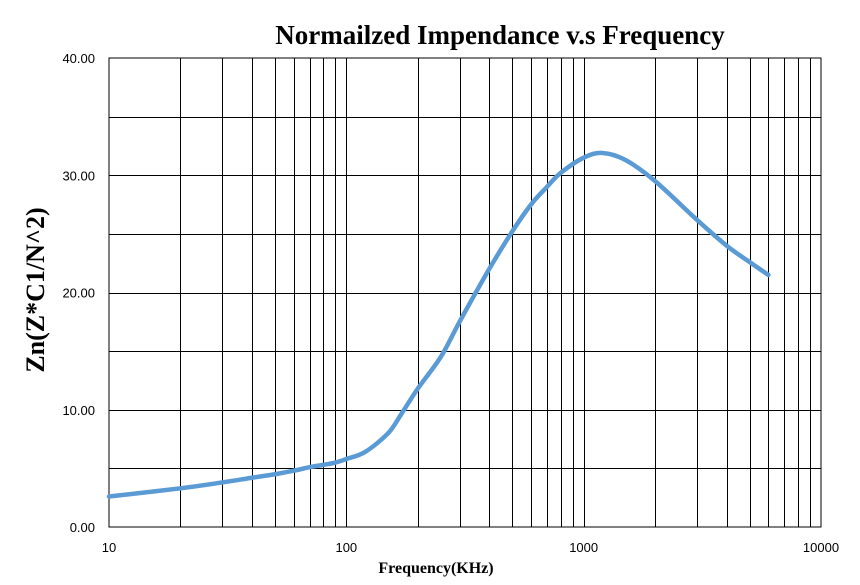 The width and height of the screenshot is (860, 585). Describe the element at coordinates (78, 58) in the screenshot. I see `y-tick-label: 40.00` at that location.